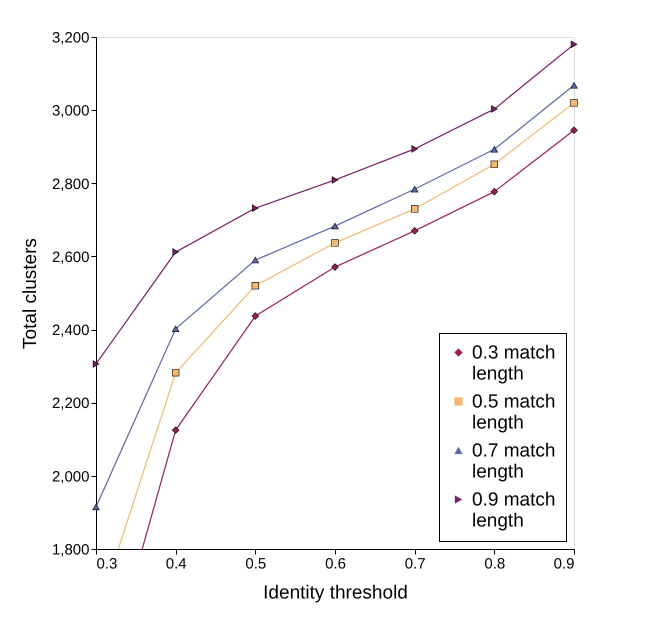 The width and height of the screenshot is (646, 644). Describe the element at coordinates (71, 38) in the screenshot. I see `y-tick-label: 3,200` at that location.